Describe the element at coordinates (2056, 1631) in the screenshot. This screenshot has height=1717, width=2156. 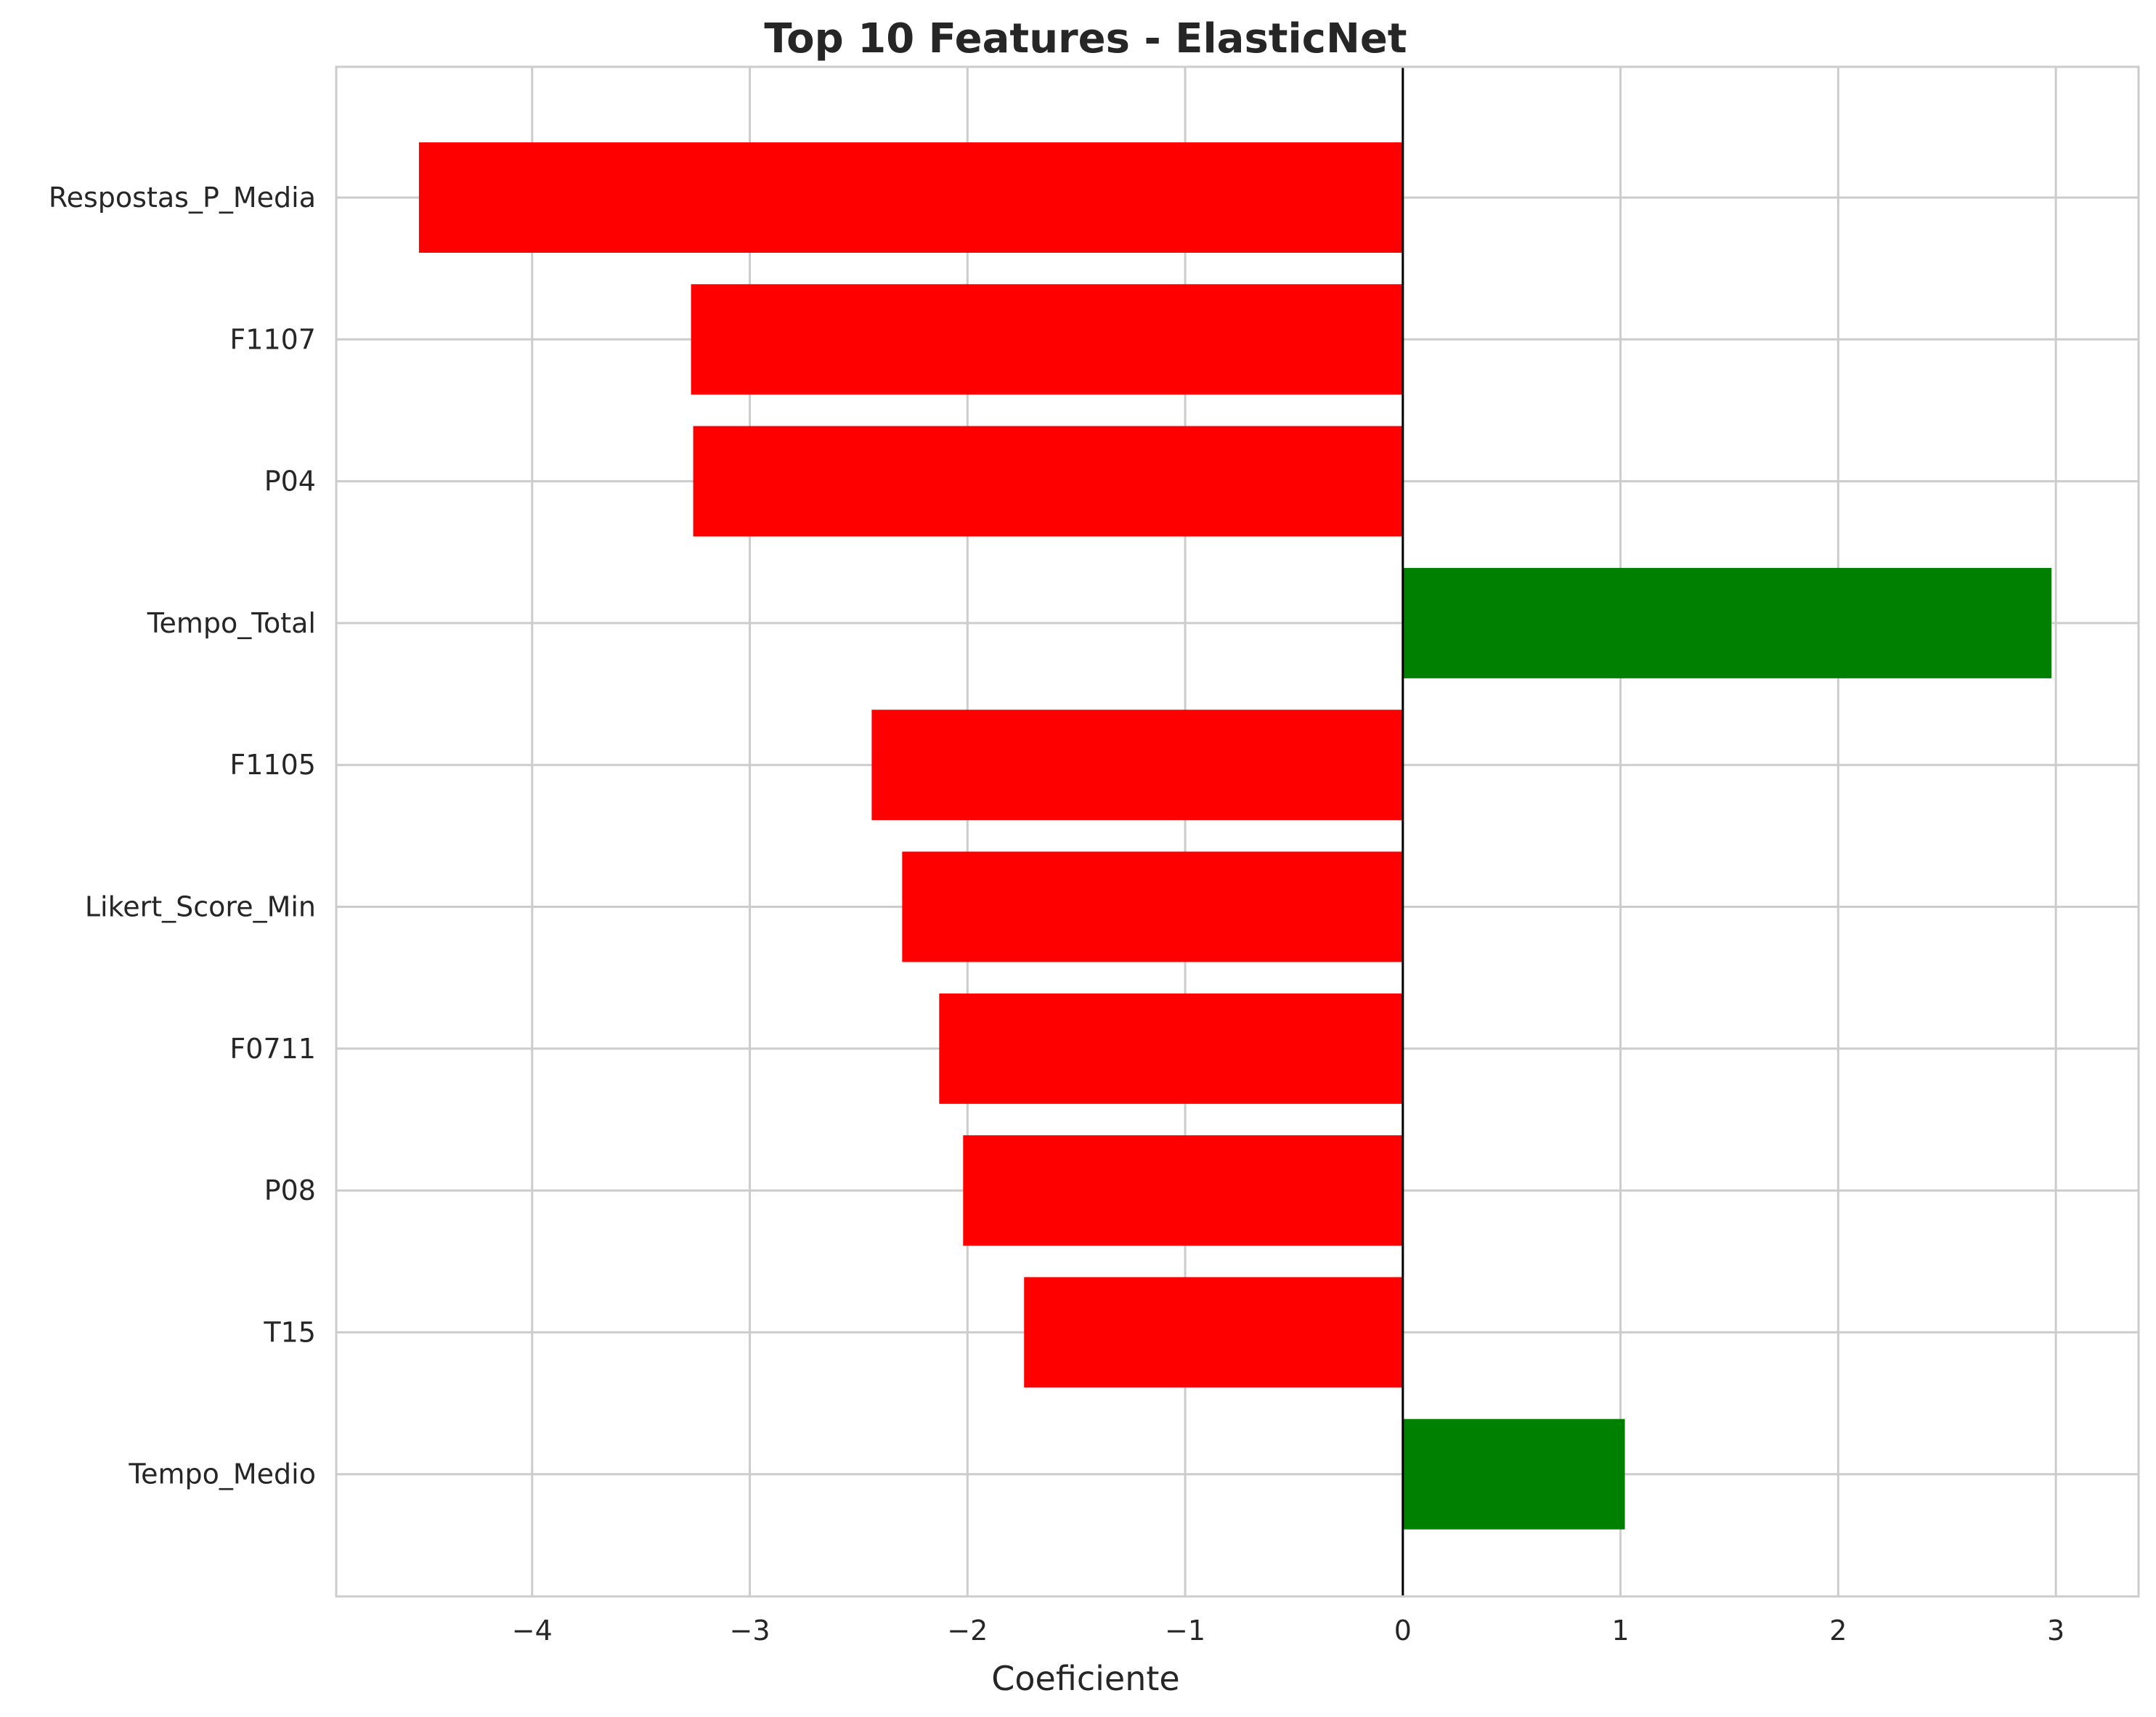
I see `x-tick-label: 3` at that location.